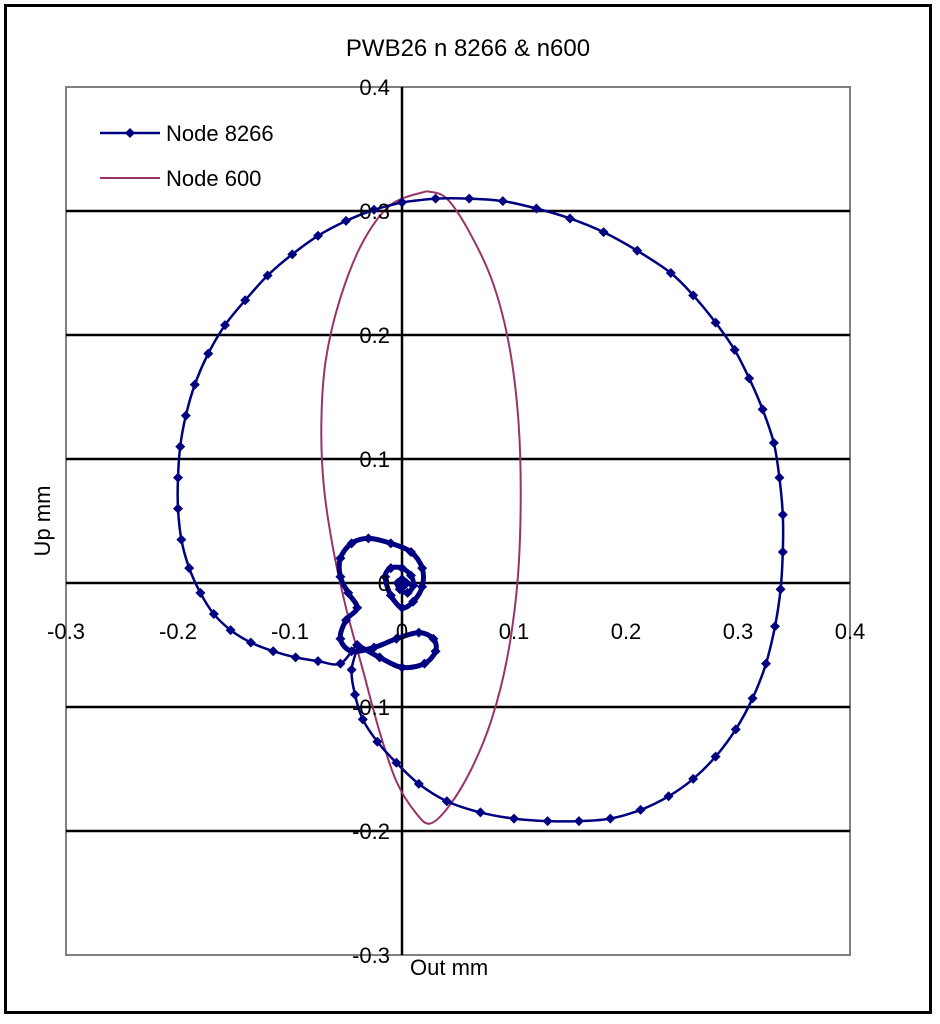 Image resolution: width=940 pixels, height=1024 pixels. I want to click on x-tick-label: 0.2, so click(626, 631).